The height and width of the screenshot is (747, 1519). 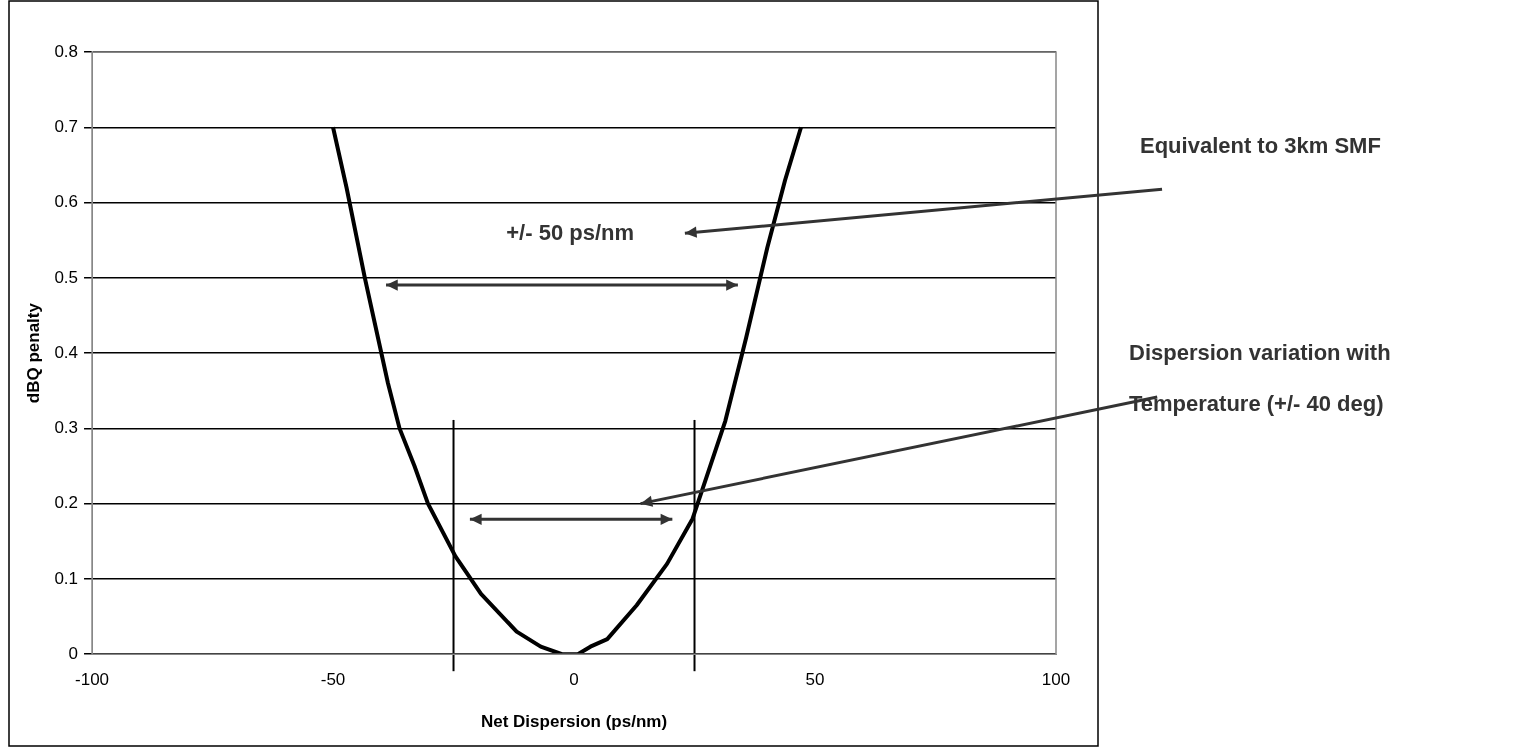 What do you see at coordinates (66, 202) in the screenshot?
I see `y-tick-label: 0.6` at bounding box center [66, 202].